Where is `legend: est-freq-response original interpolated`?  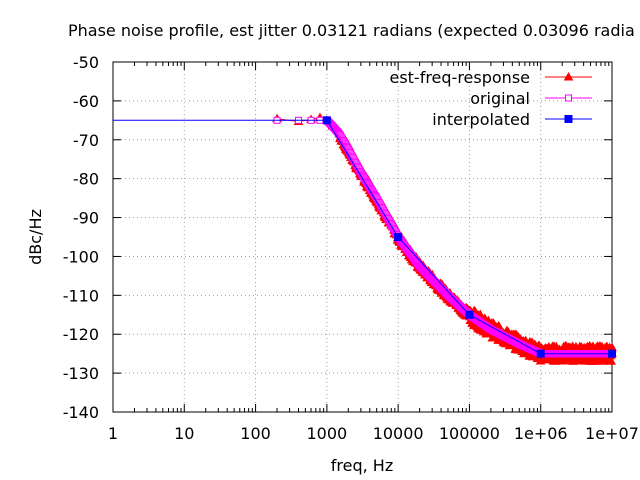
legend: est-freq-response original interpolated is located at coordinates (490, 98).